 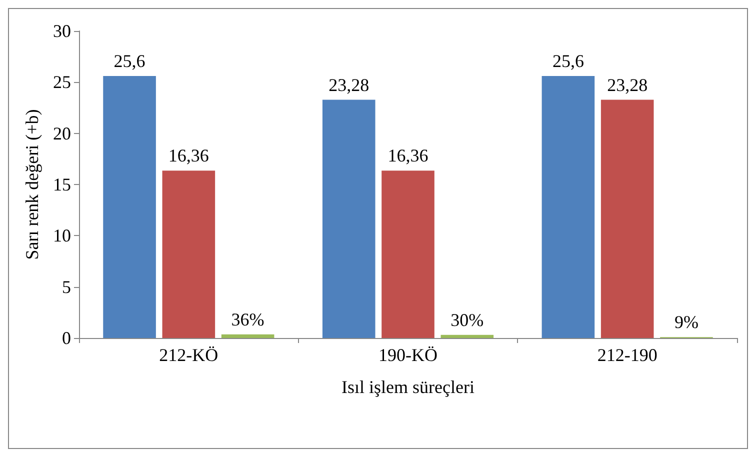 What do you see at coordinates (62, 133) in the screenshot?
I see `y-tick-label: 20` at bounding box center [62, 133].